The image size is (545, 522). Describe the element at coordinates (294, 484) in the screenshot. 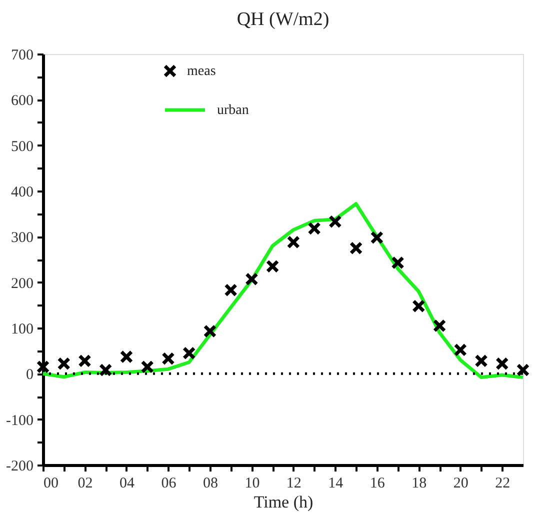

I see `x-tick-label: 12` at that location.